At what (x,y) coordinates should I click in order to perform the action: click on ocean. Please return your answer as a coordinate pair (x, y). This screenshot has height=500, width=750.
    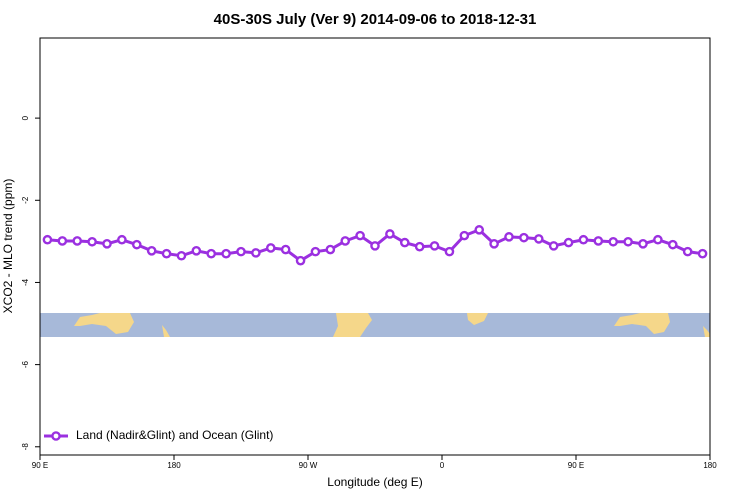
    Looking at the image, I should click on (375, 325).